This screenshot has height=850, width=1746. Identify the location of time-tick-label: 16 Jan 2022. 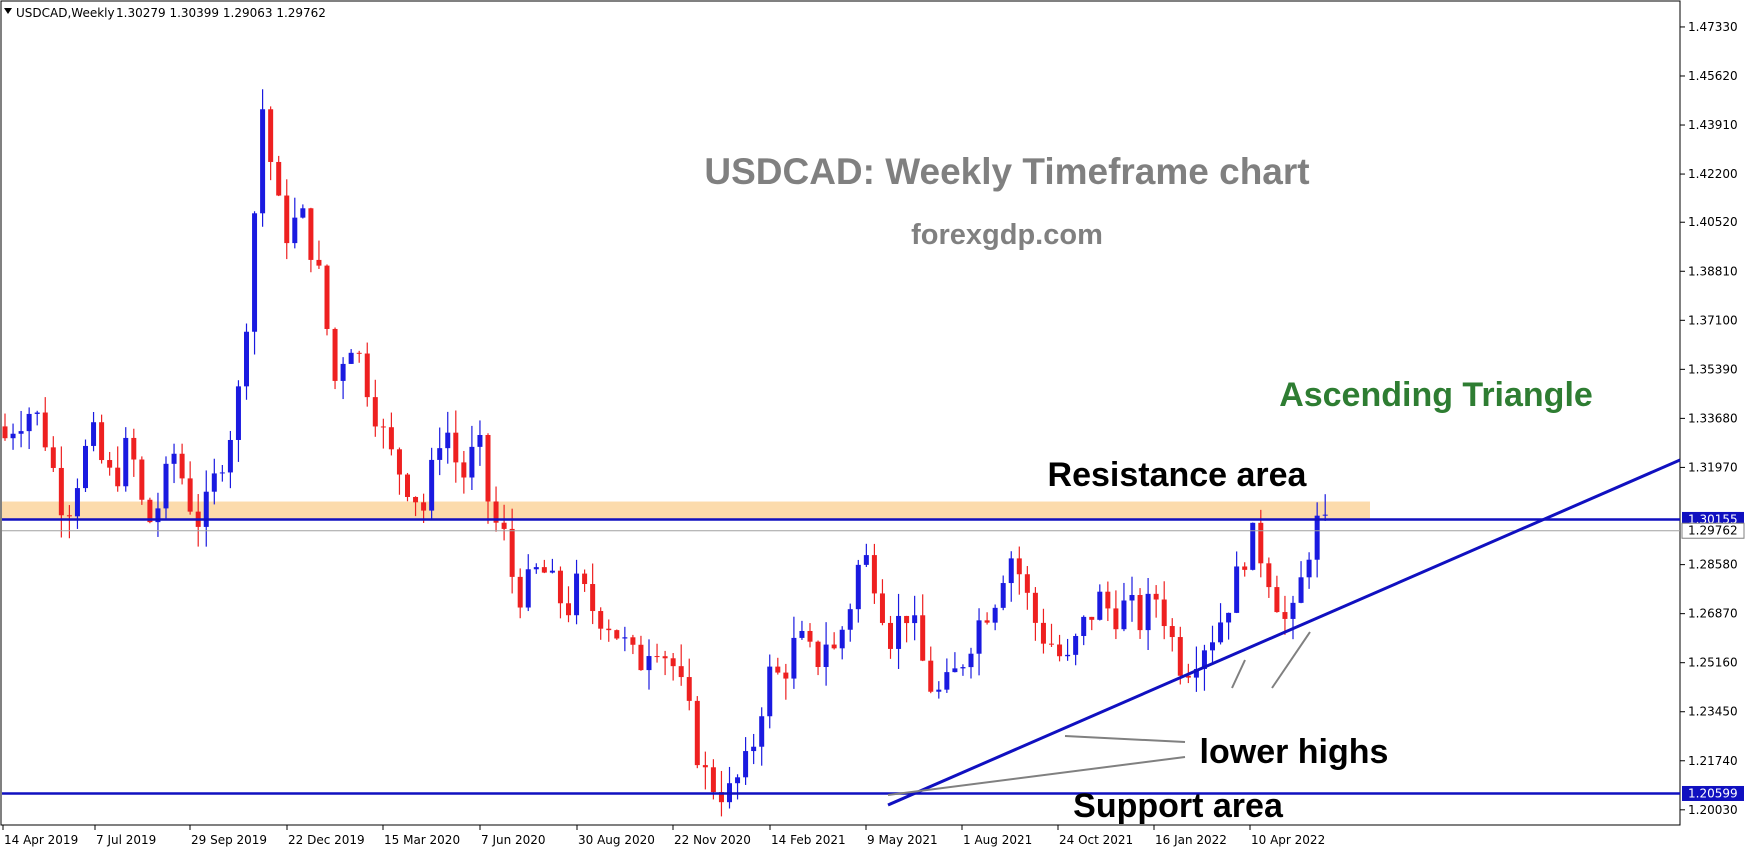
(1191, 840).